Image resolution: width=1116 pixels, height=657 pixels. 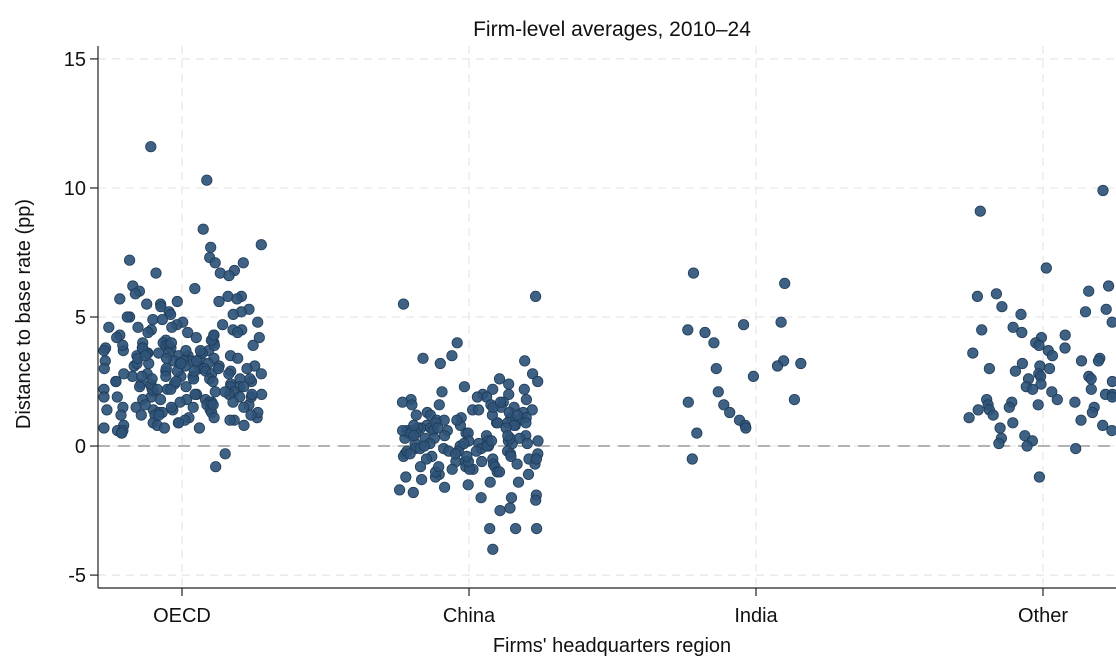 I want to click on x-tick-label: OECD, so click(x=182, y=616).